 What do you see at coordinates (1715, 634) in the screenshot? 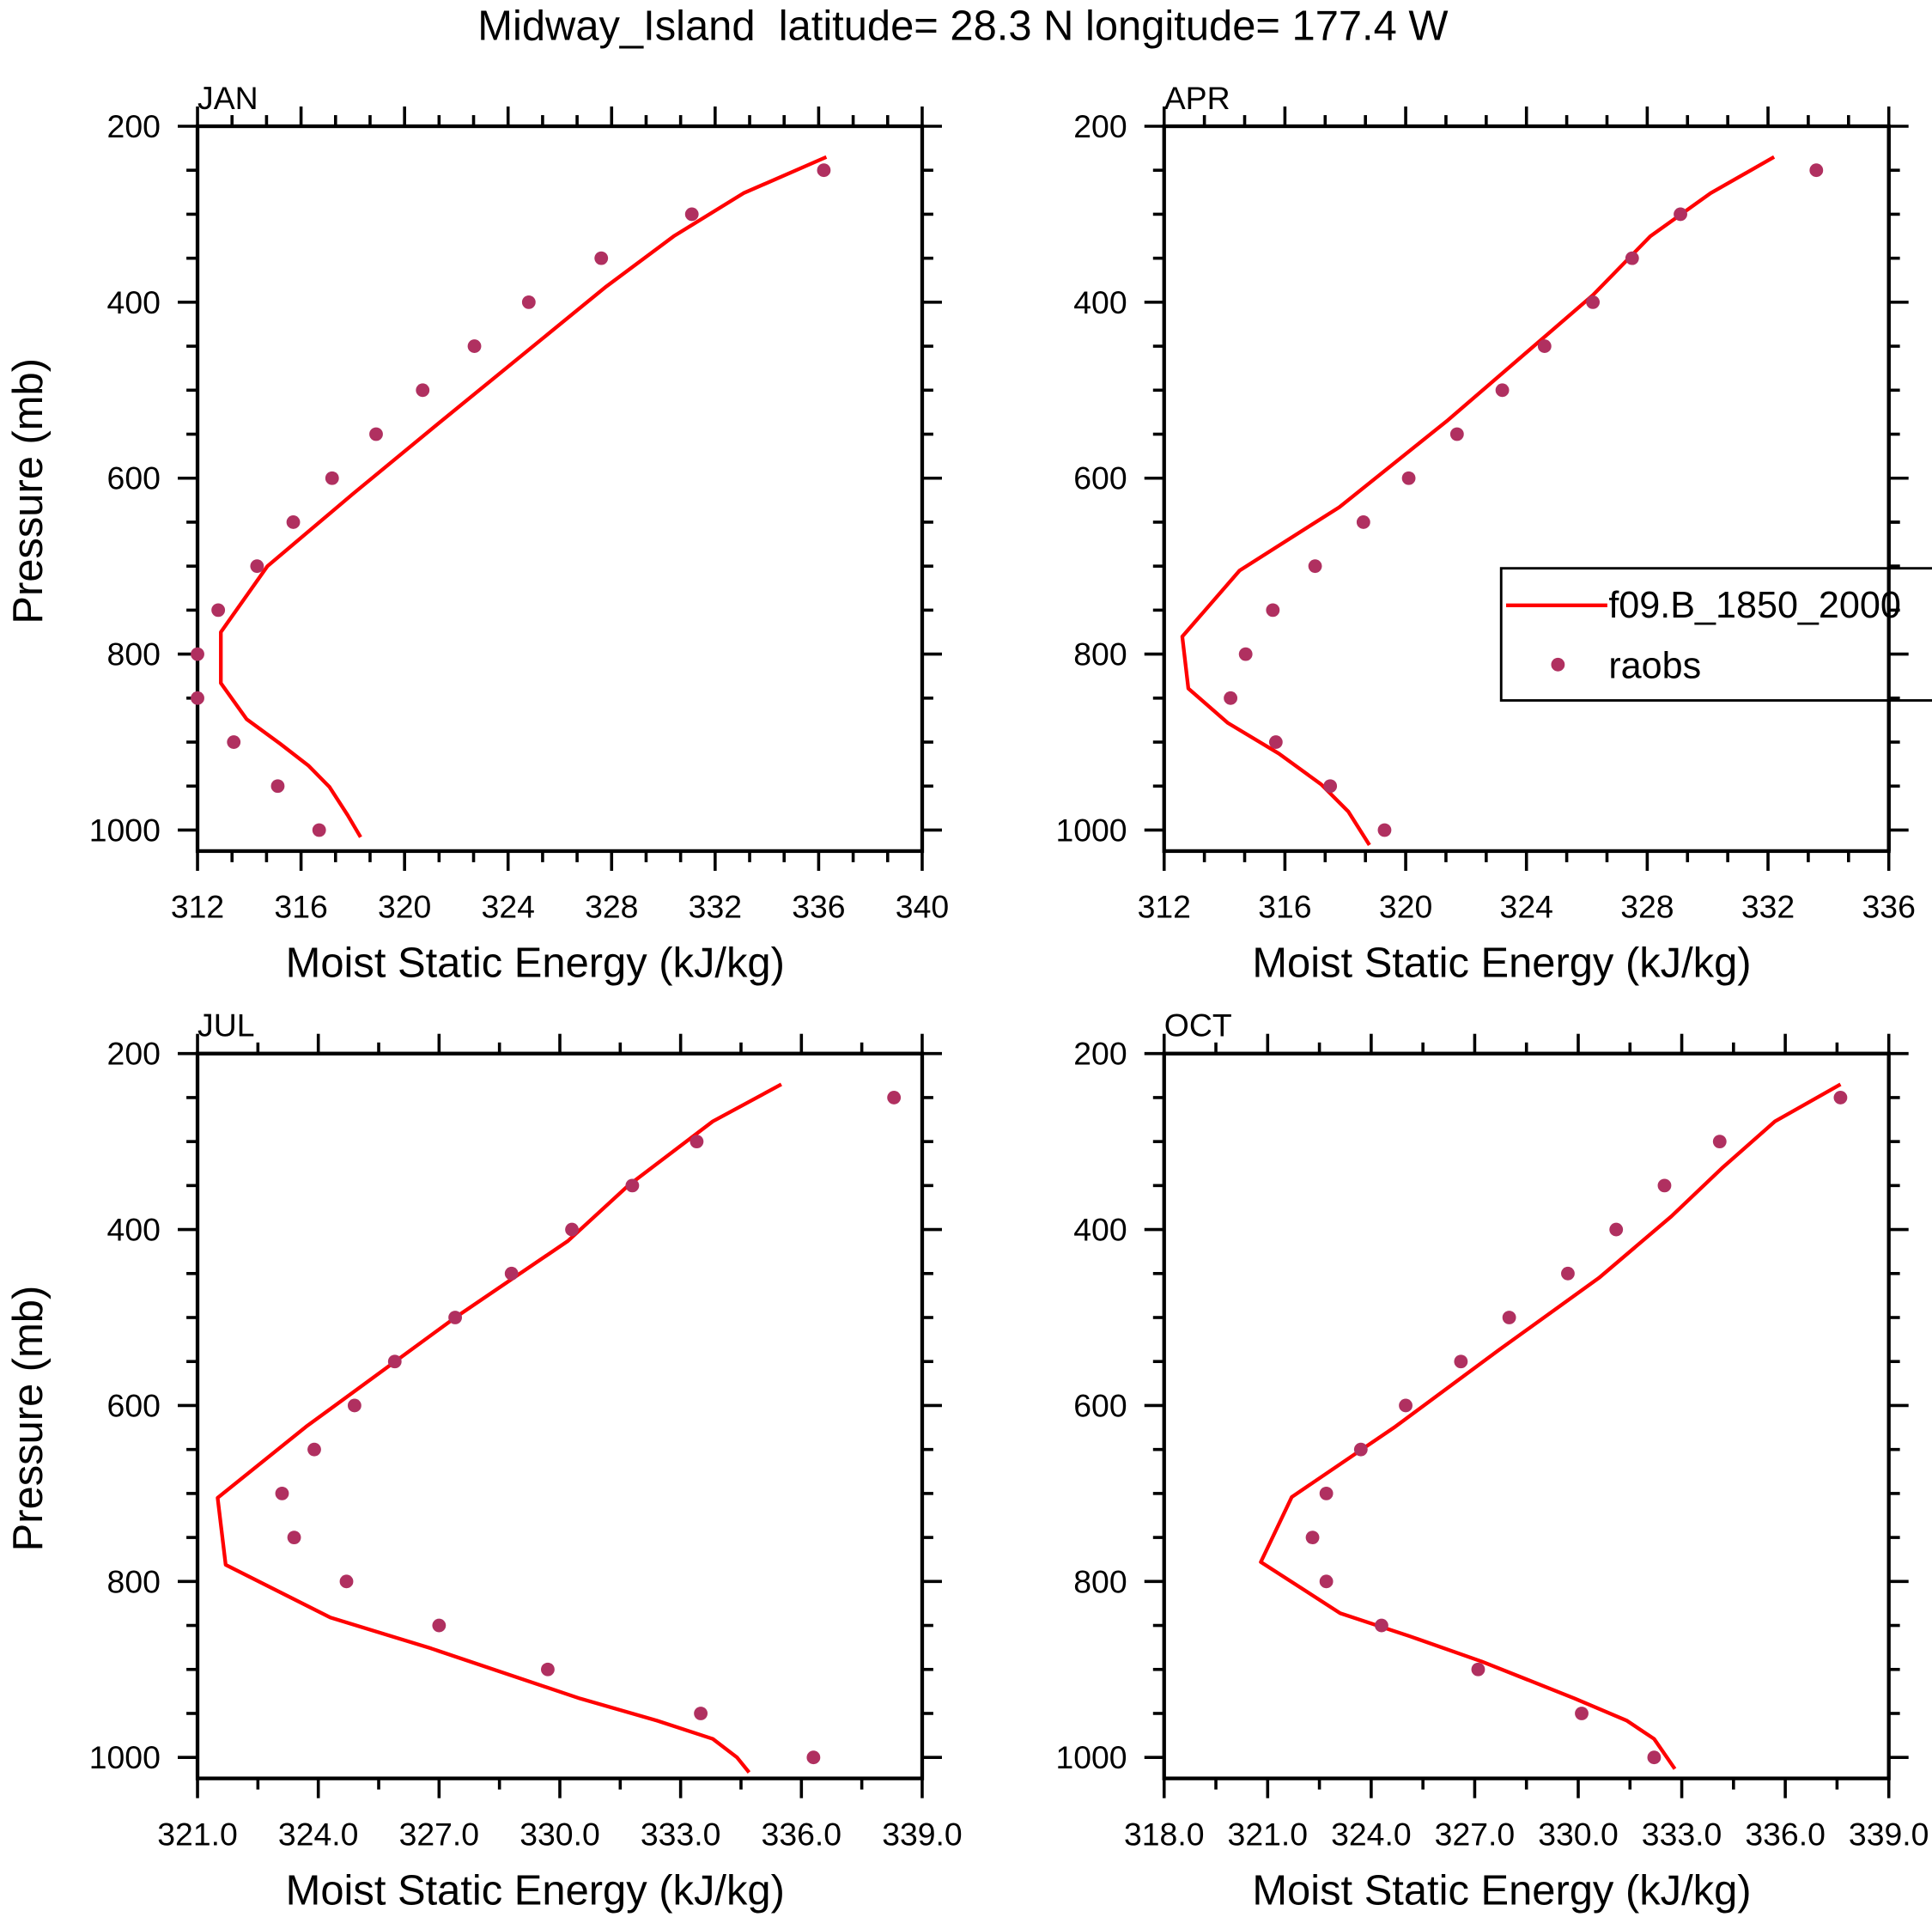
I see `legend-box` at bounding box center [1715, 634].